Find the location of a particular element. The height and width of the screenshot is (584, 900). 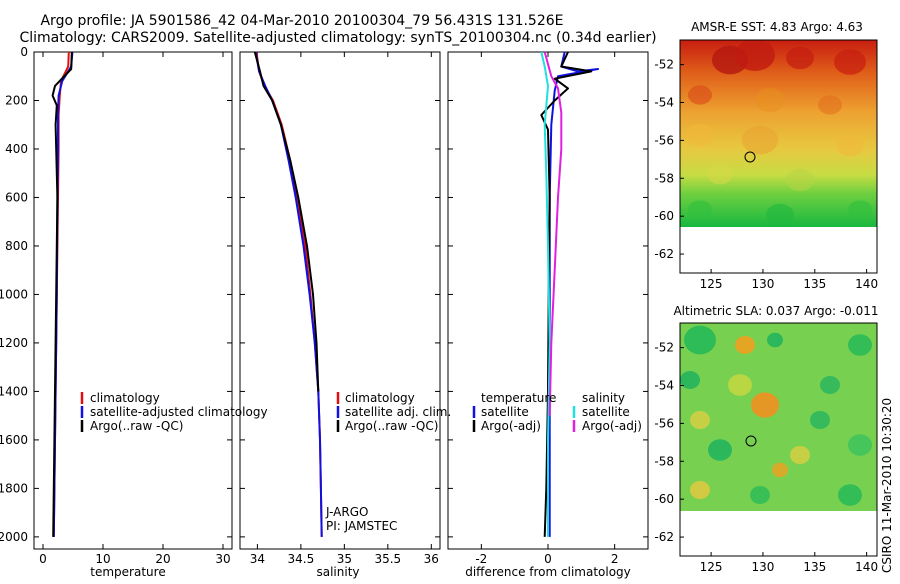

series-line-climatology is located at coordinates (289, 294).